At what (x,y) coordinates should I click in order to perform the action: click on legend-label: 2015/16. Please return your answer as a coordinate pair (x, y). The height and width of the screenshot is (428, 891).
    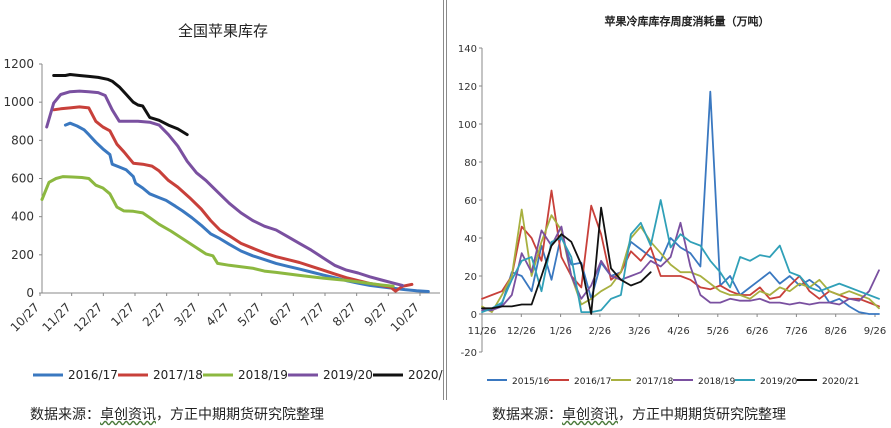
    Looking at the image, I should click on (531, 382).